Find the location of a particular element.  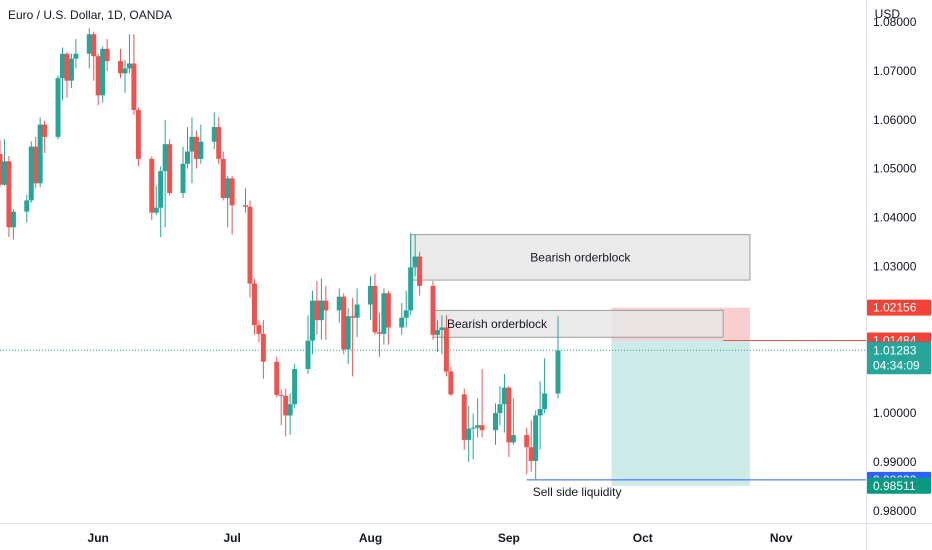

y-tick-label: 1.03000 is located at coordinates (895, 266).